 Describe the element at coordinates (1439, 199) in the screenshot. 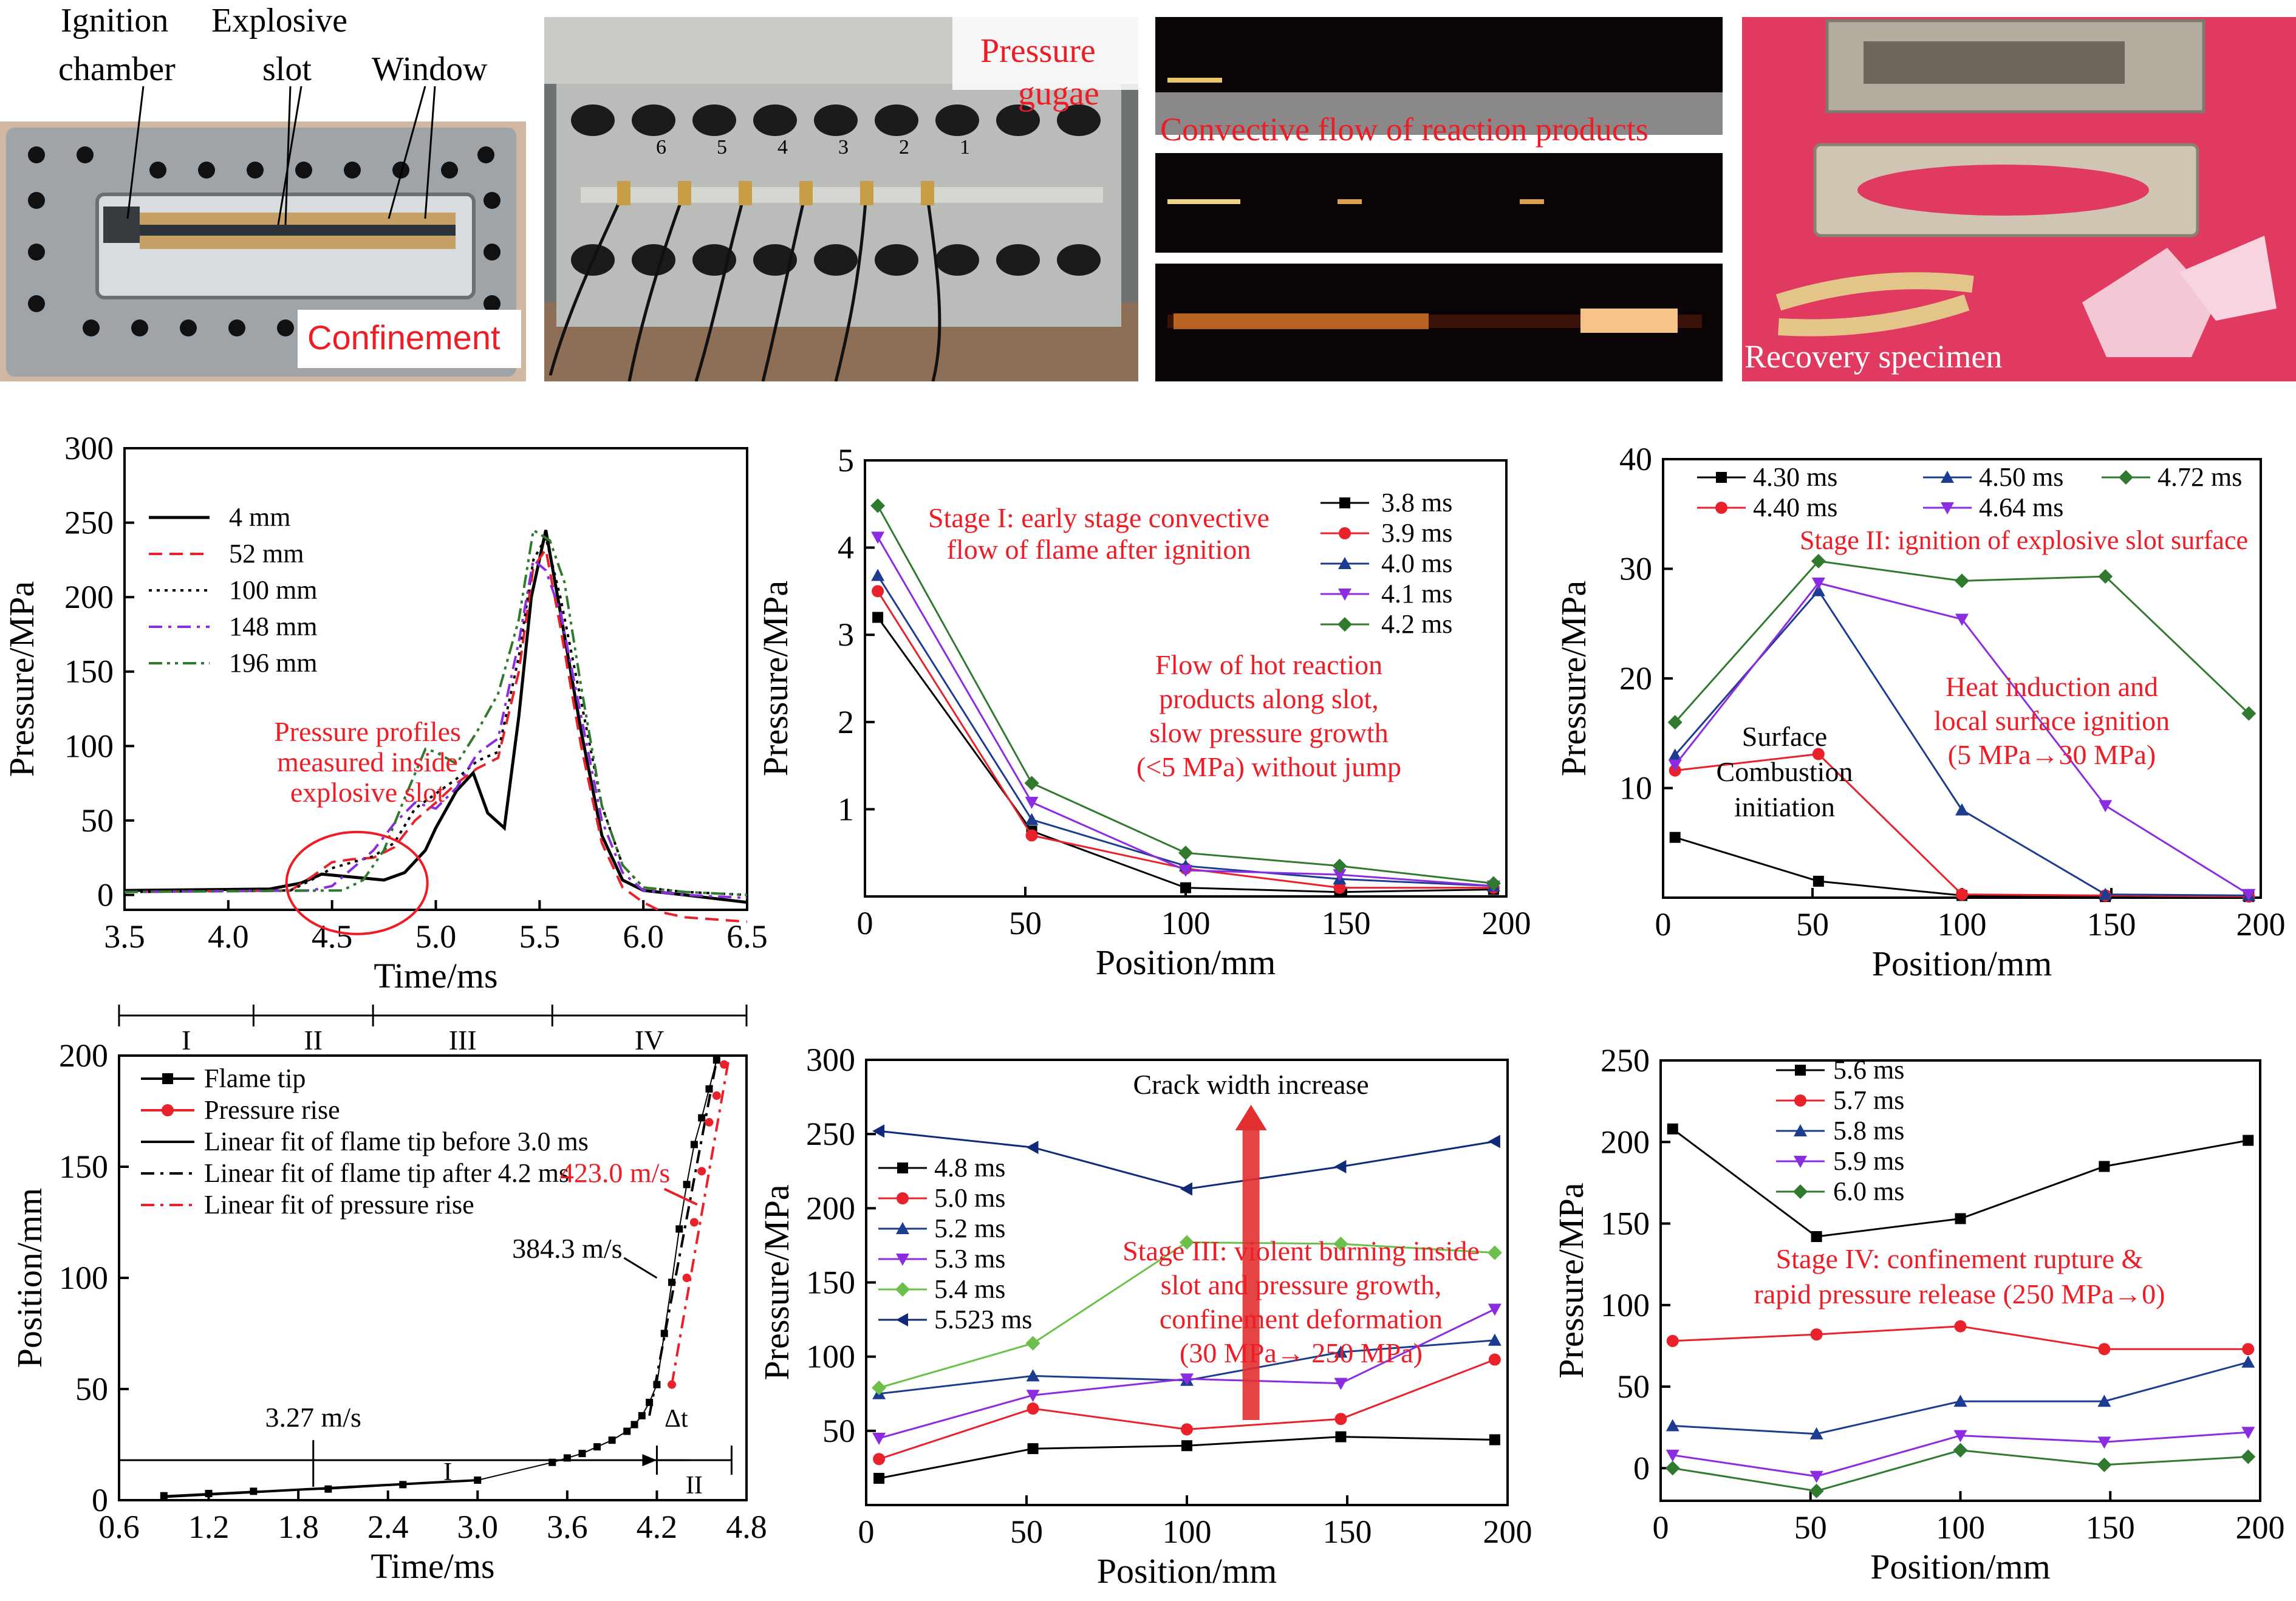

I see `photo-convective-flow` at that location.